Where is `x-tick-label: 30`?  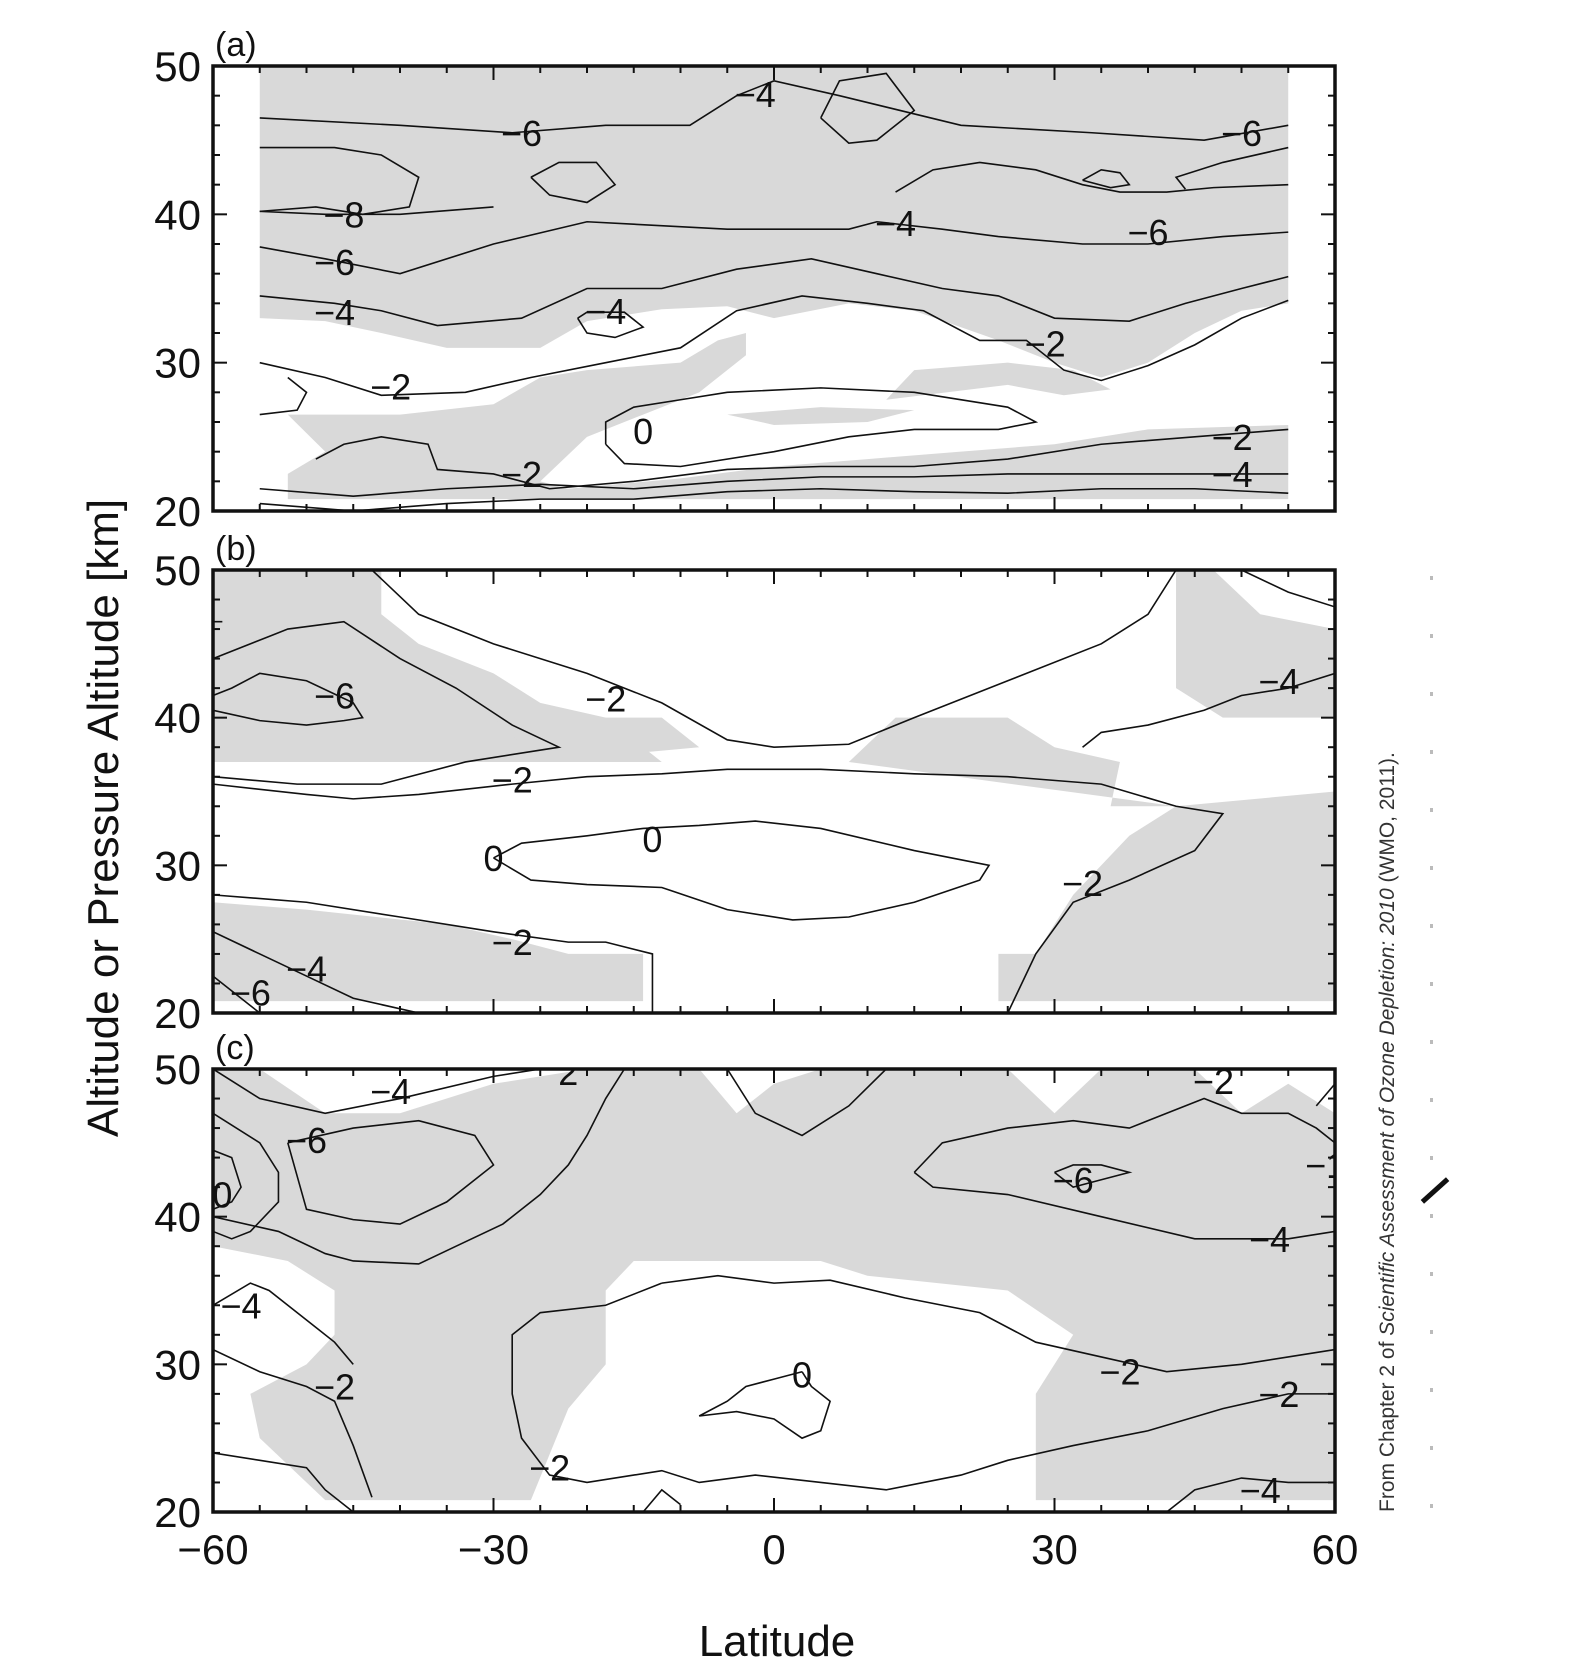
x-tick-label: 30 is located at coordinates (1054, 1549).